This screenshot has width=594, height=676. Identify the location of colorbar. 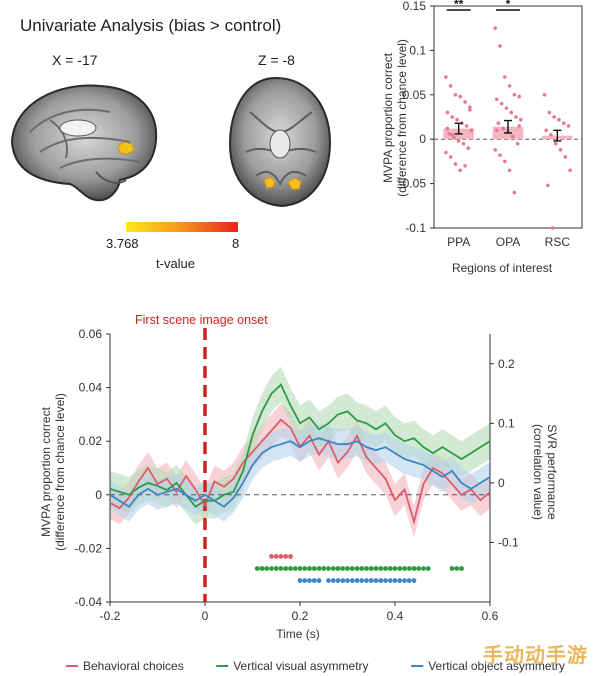
(182, 227).